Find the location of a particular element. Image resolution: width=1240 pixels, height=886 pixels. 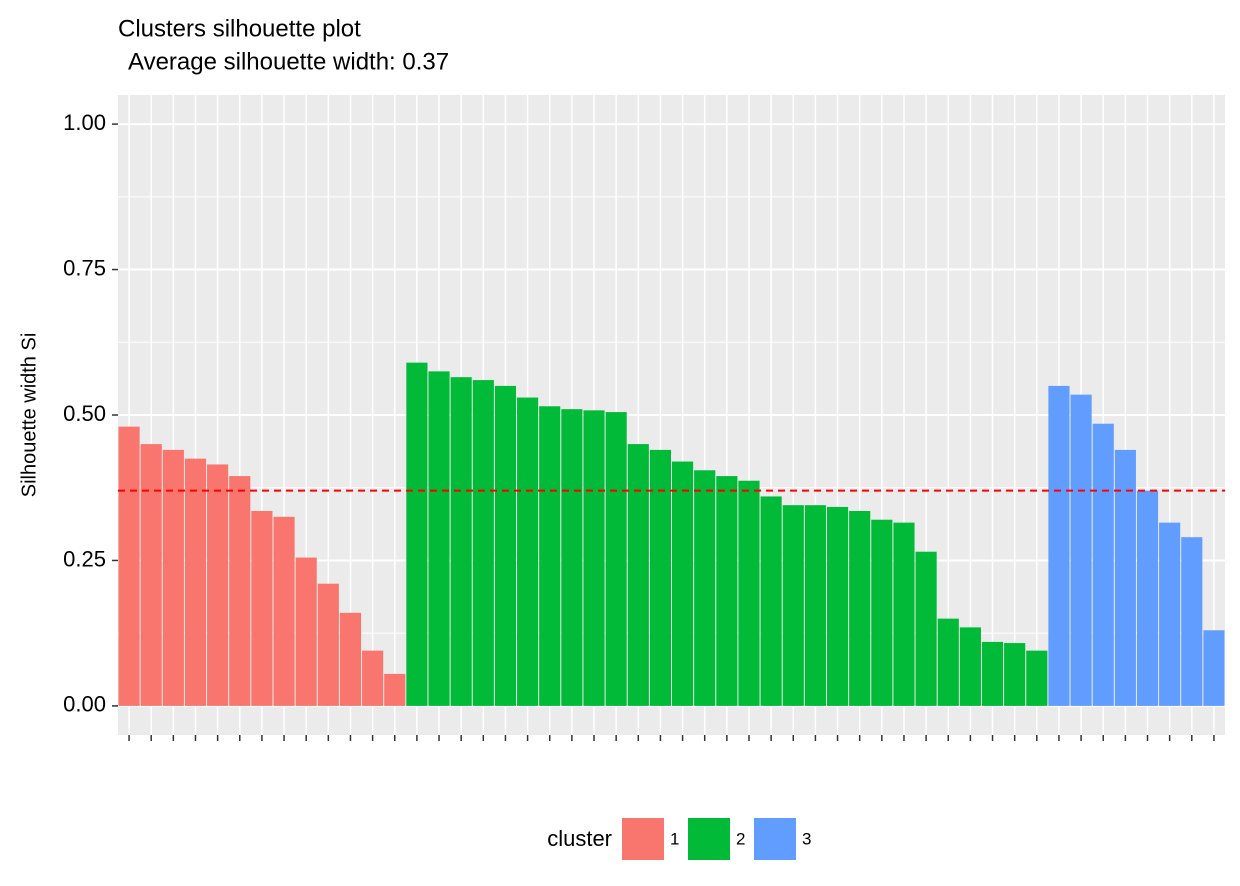

y-tick-label: 1.00 is located at coordinates (84, 122).